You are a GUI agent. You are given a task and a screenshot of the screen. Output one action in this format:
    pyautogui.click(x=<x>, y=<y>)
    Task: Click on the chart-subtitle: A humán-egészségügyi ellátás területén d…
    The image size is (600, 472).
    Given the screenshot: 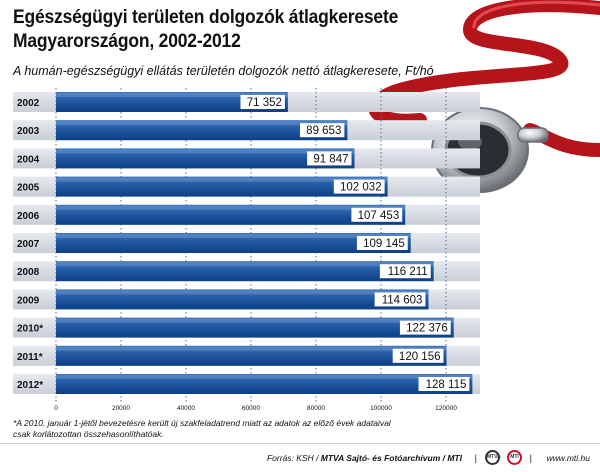 What is the action you would take?
    pyautogui.click(x=223, y=71)
    